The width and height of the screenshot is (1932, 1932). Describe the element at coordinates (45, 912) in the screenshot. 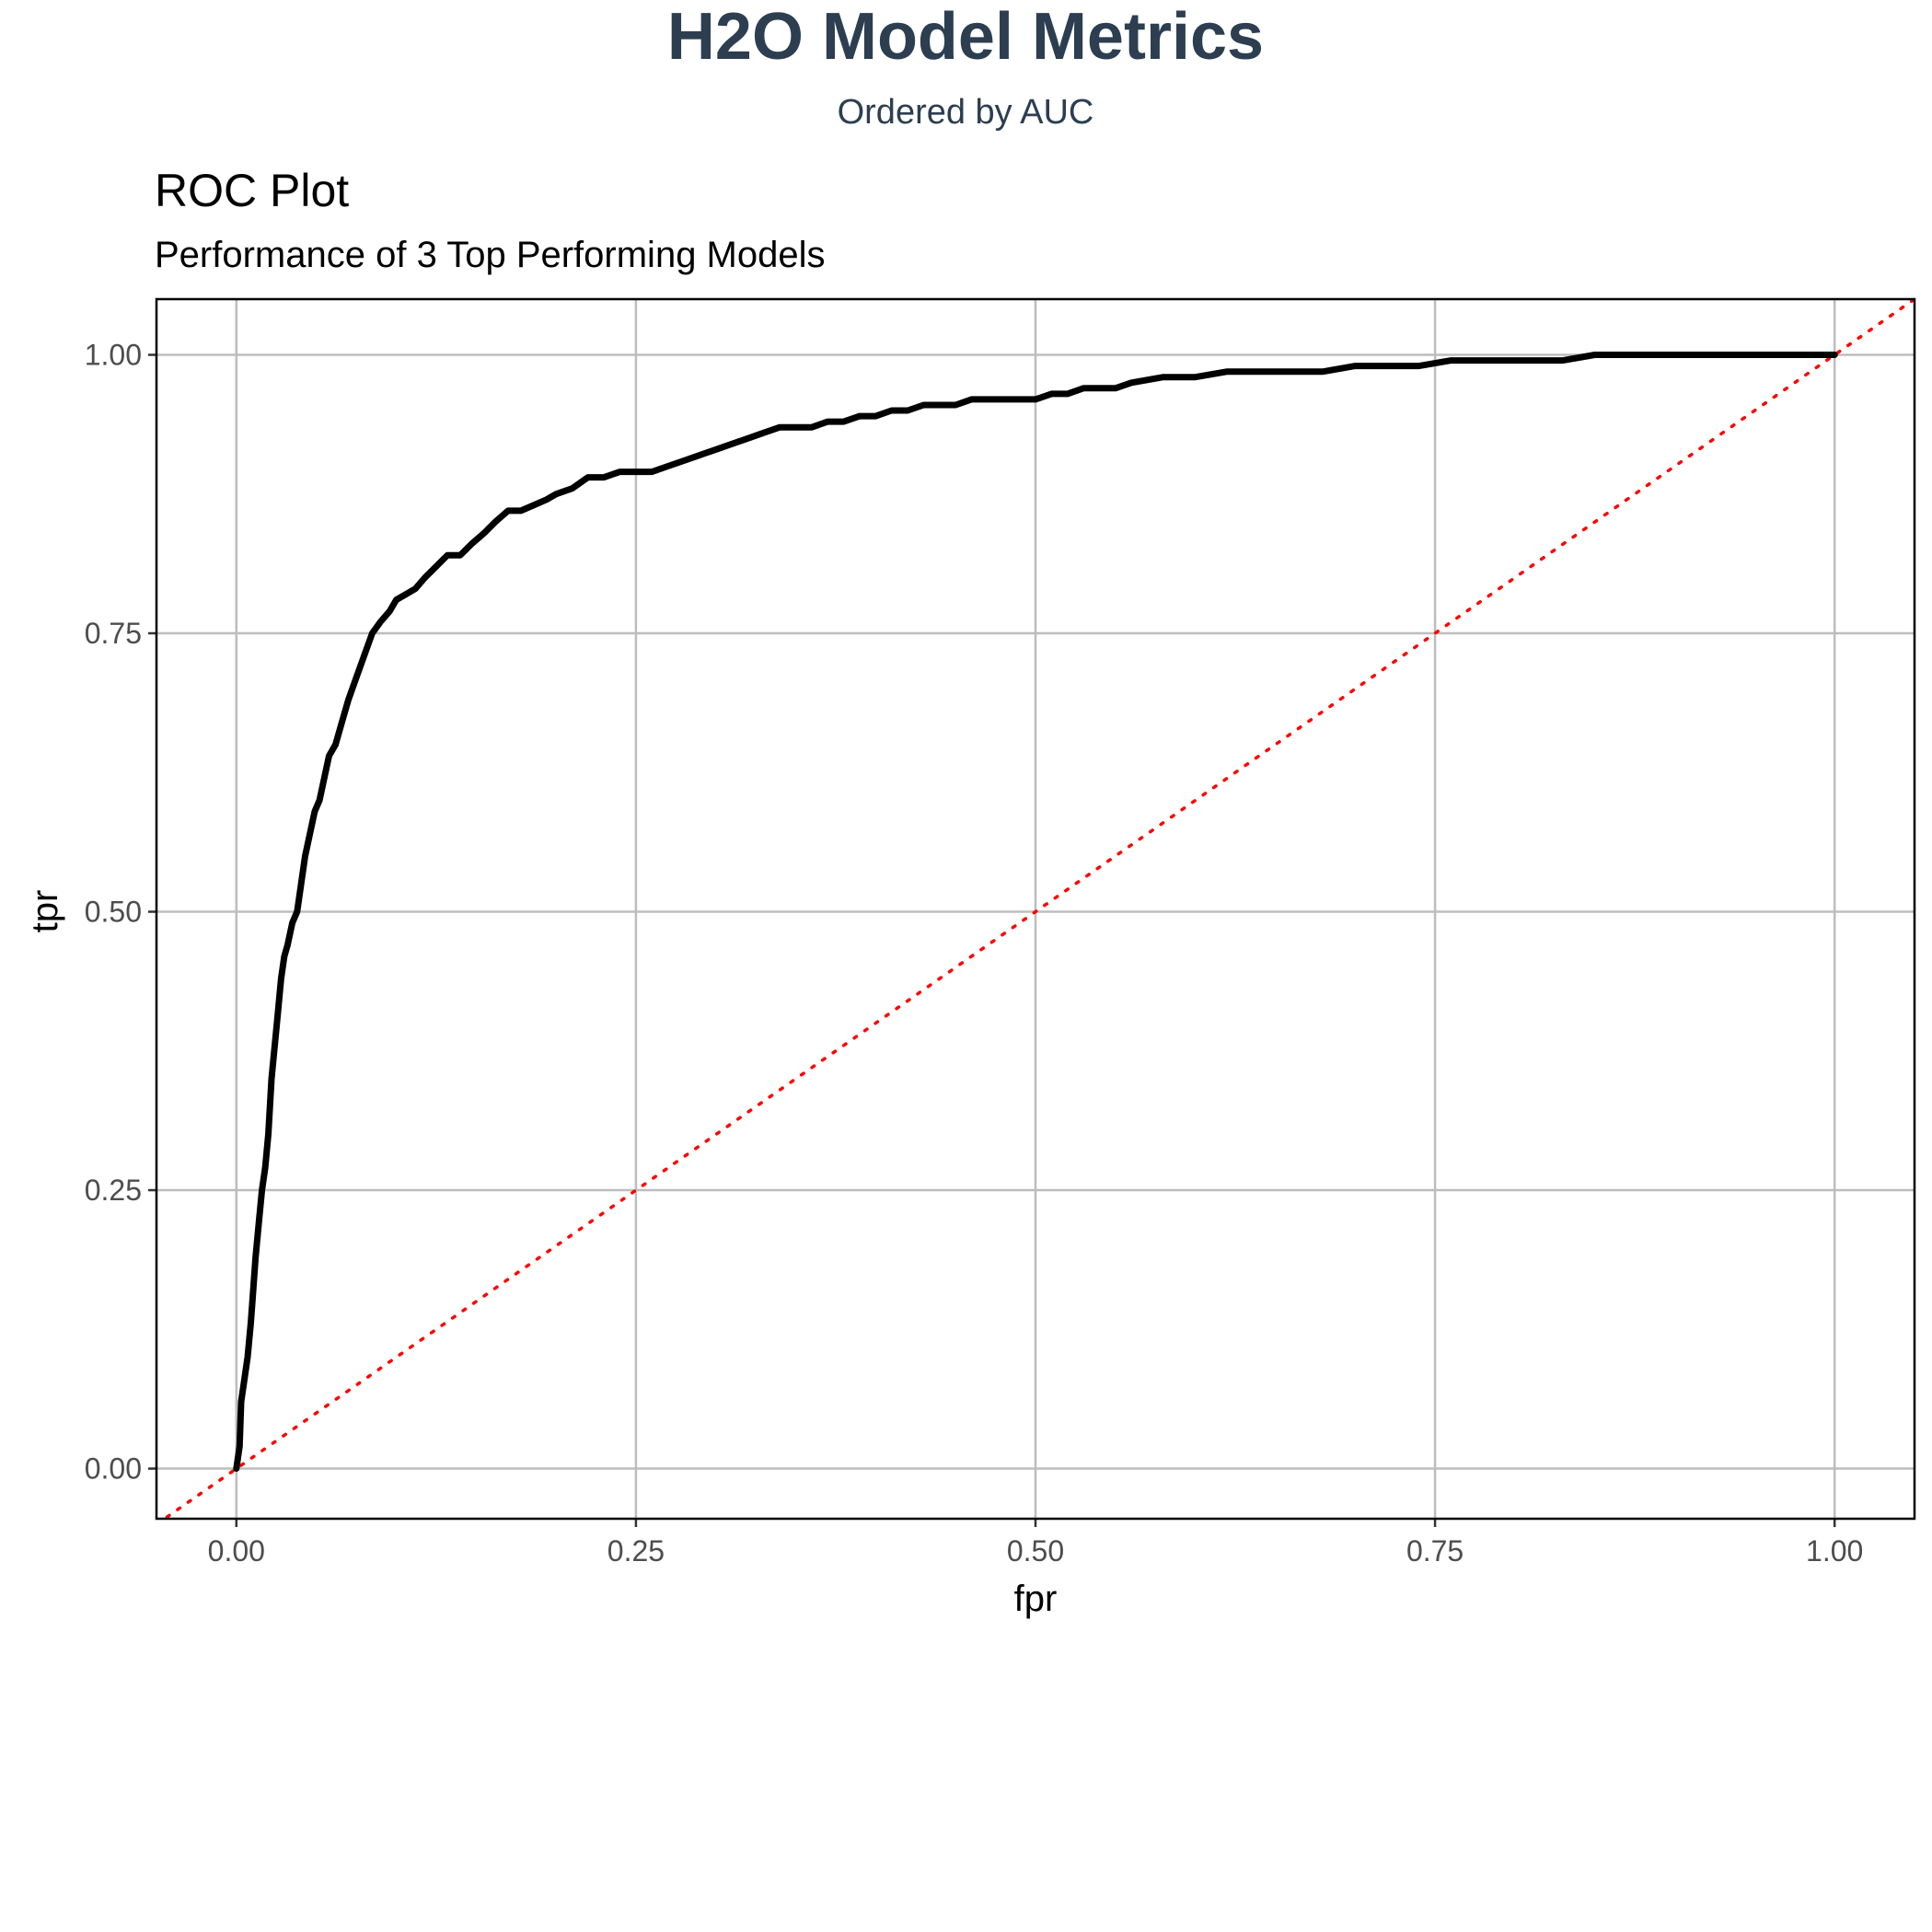

I see `y-axis-label: tpr` at that location.